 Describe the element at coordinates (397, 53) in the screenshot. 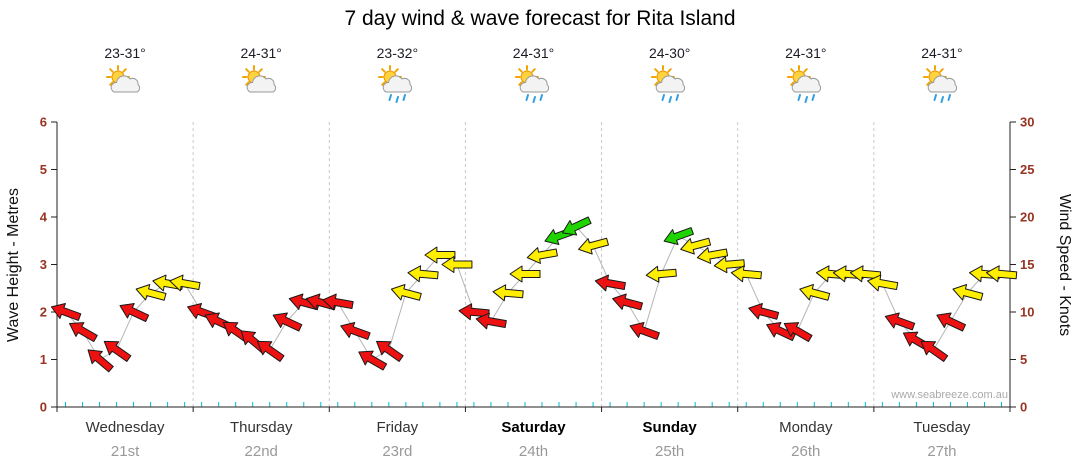

I see `temperature-label: 23-32°` at that location.